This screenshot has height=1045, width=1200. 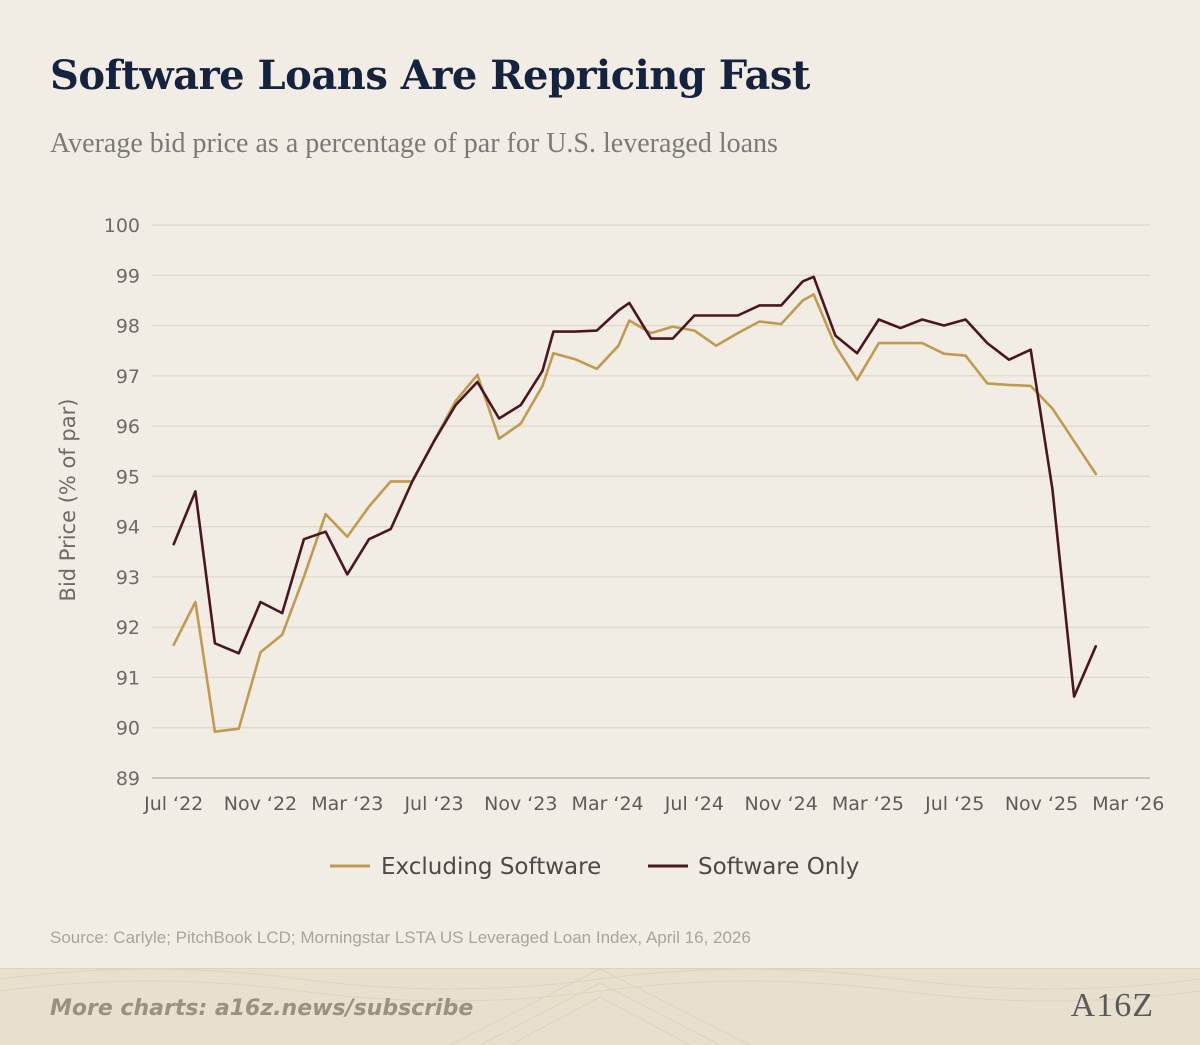 What do you see at coordinates (433, 804) in the screenshot?
I see `x-tick-label: Jul ‘23` at bounding box center [433, 804].